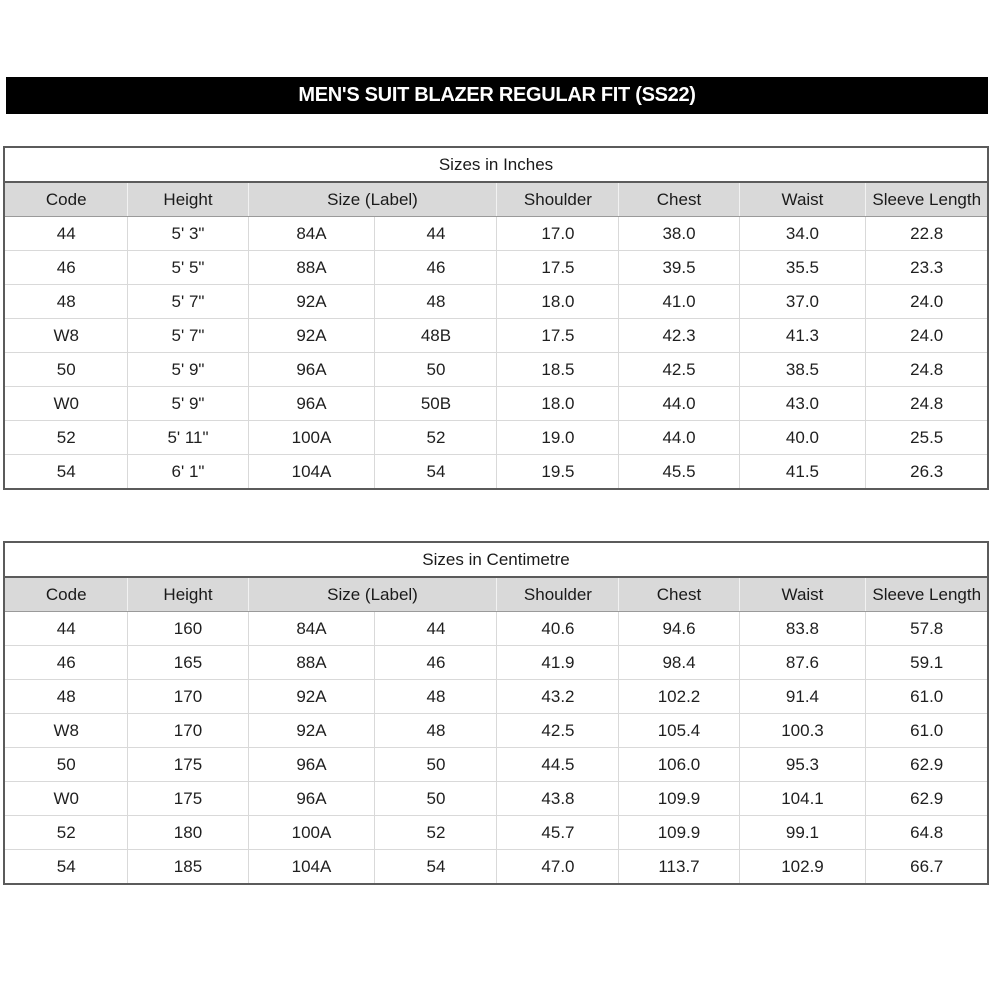  What do you see at coordinates (557, 662) in the screenshot?
I see `table-cell: 41.9` at bounding box center [557, 662].